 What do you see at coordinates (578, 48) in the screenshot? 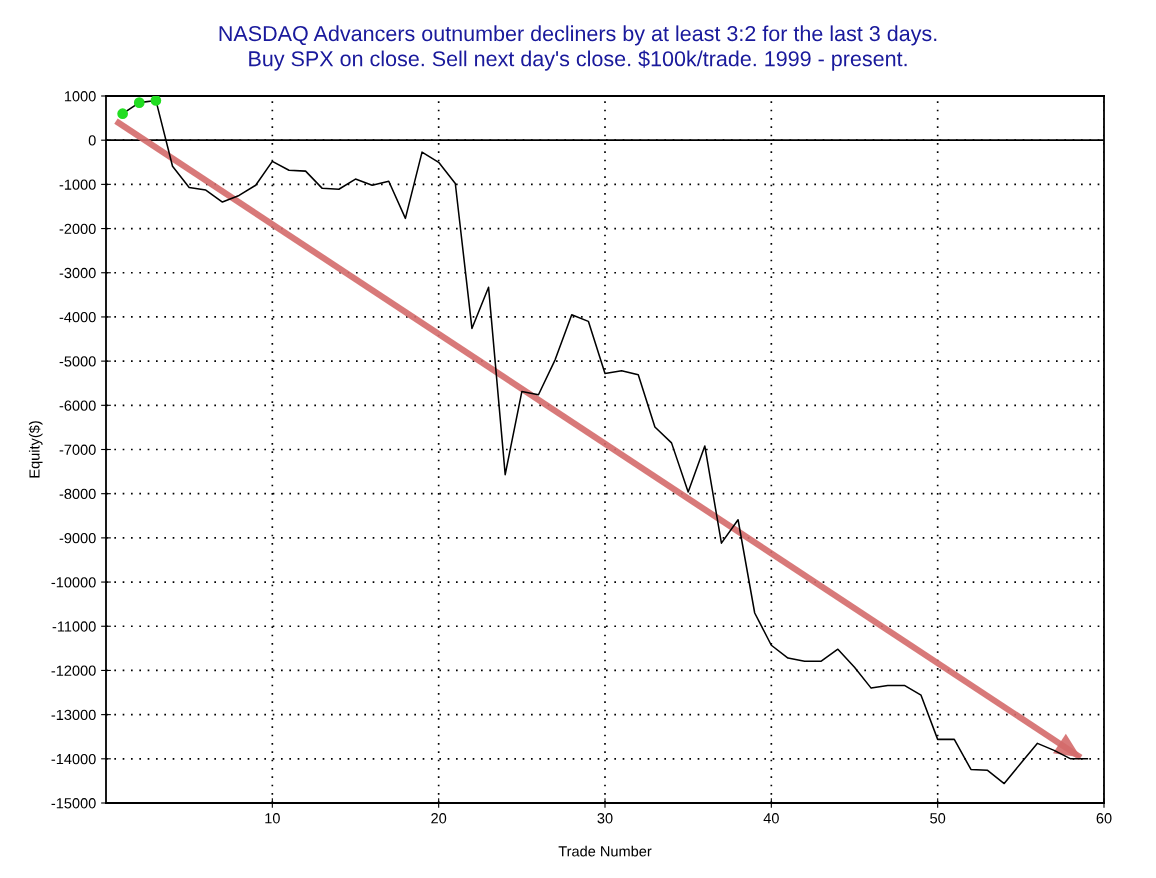
I see `chart-title: NASDAQ Advancers outnumber decliners by at least 3:2 for the last 3 days. Buy SPX on close. Sell next day's close. $100k/trade. 1999 - present.` at bounding box center [578, 48].